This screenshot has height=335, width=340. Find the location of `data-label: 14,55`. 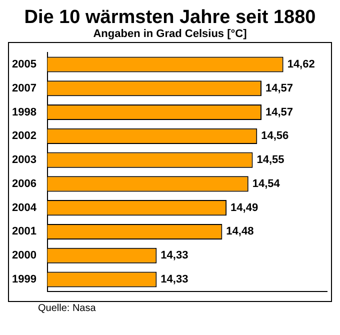

data-label: 14,55 is located at coordinates (270, 160).